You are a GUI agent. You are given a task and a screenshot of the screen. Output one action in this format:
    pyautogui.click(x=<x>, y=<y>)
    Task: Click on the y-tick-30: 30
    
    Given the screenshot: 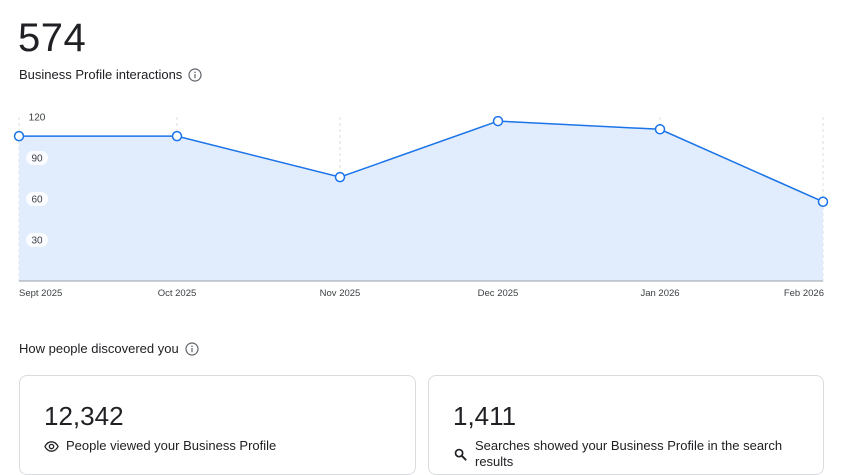 What is the action you would take?
    pyautogui.click(x=37, y=240)
    